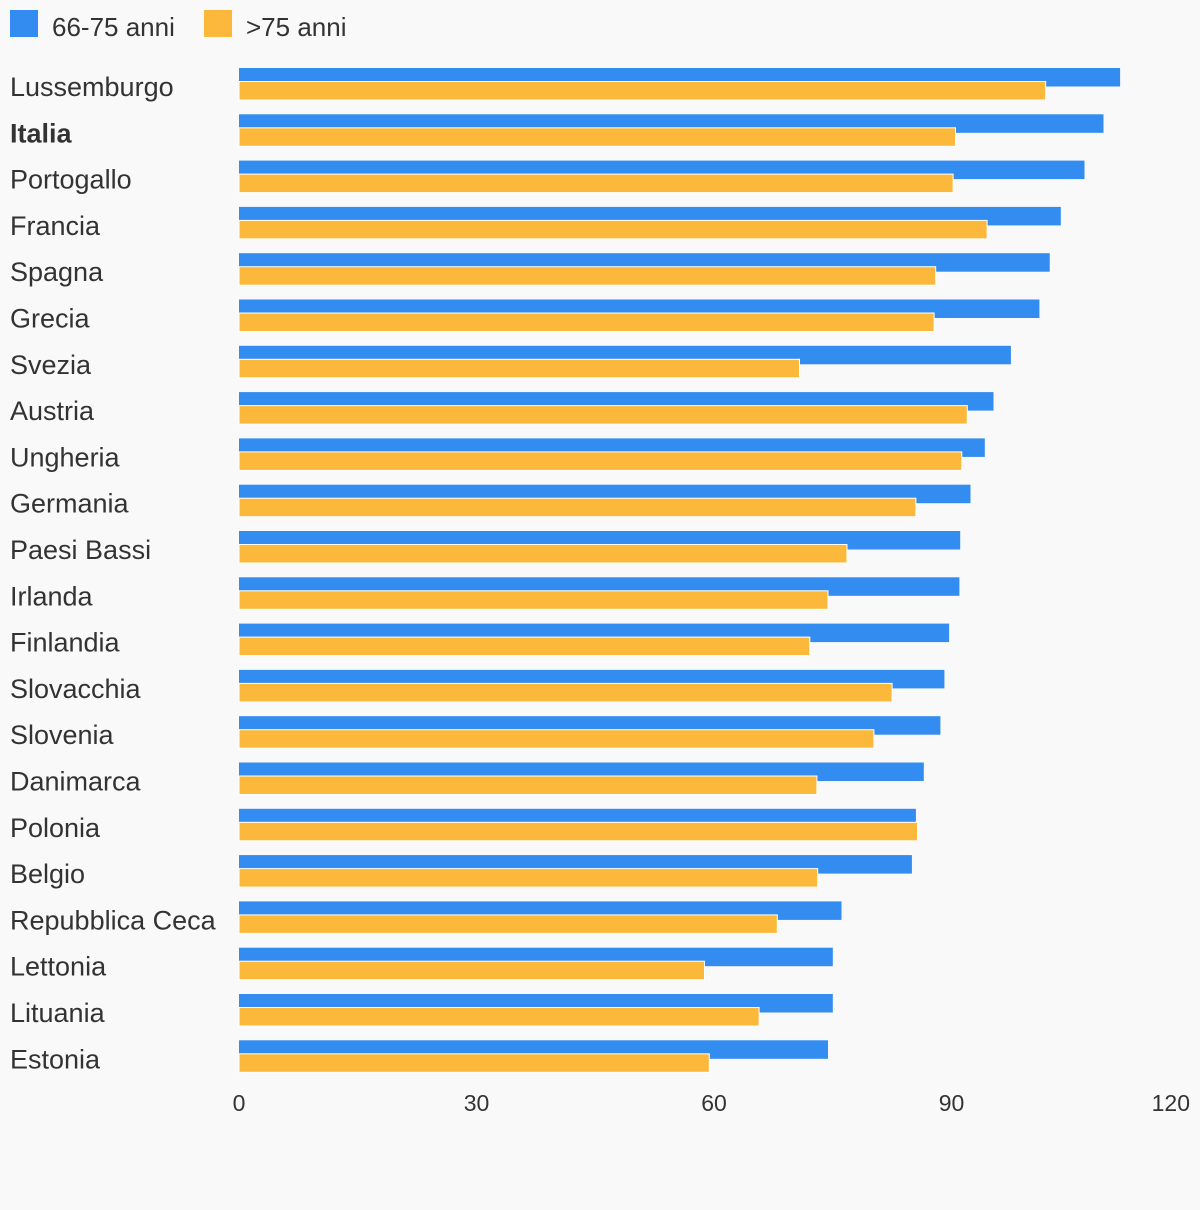  What do you see at coordinates (50, 319) in the screenshot?
I see `category-label-grecia: Grecia` at bounding box center [50, 319].